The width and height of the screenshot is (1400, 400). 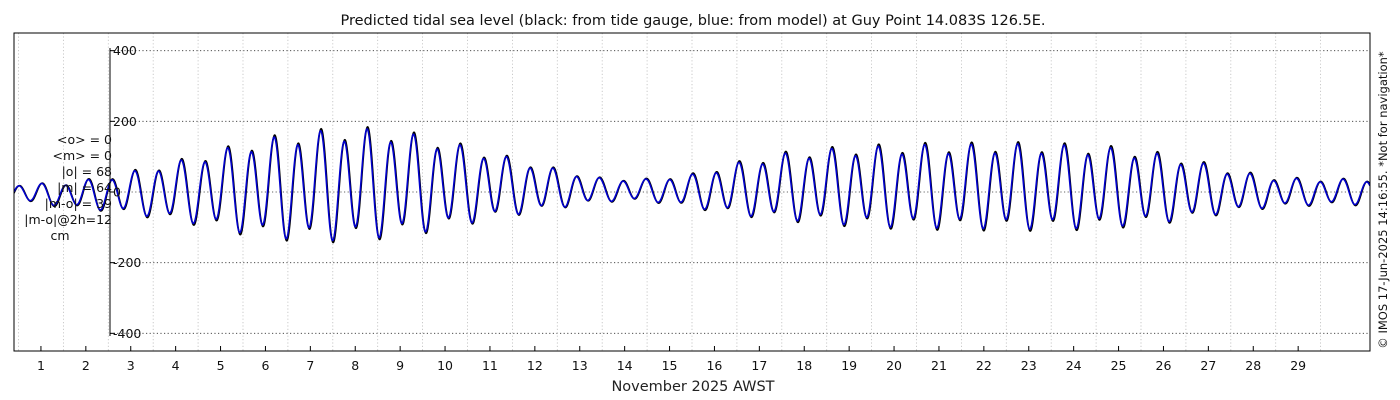 What do you see at coordinates (1029, 365) in the screenshot?
I see `x-tick-label: 23` at bounding box center [1029, 365].